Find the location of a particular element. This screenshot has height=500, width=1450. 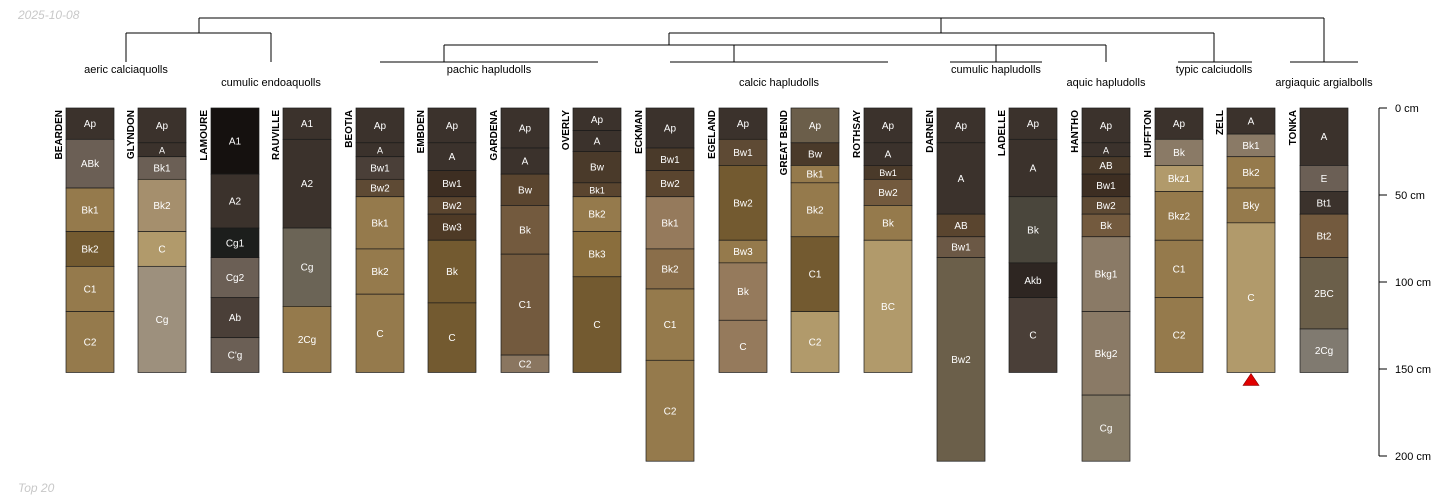

horizon-label: BC is located at coordinates (888, 307).